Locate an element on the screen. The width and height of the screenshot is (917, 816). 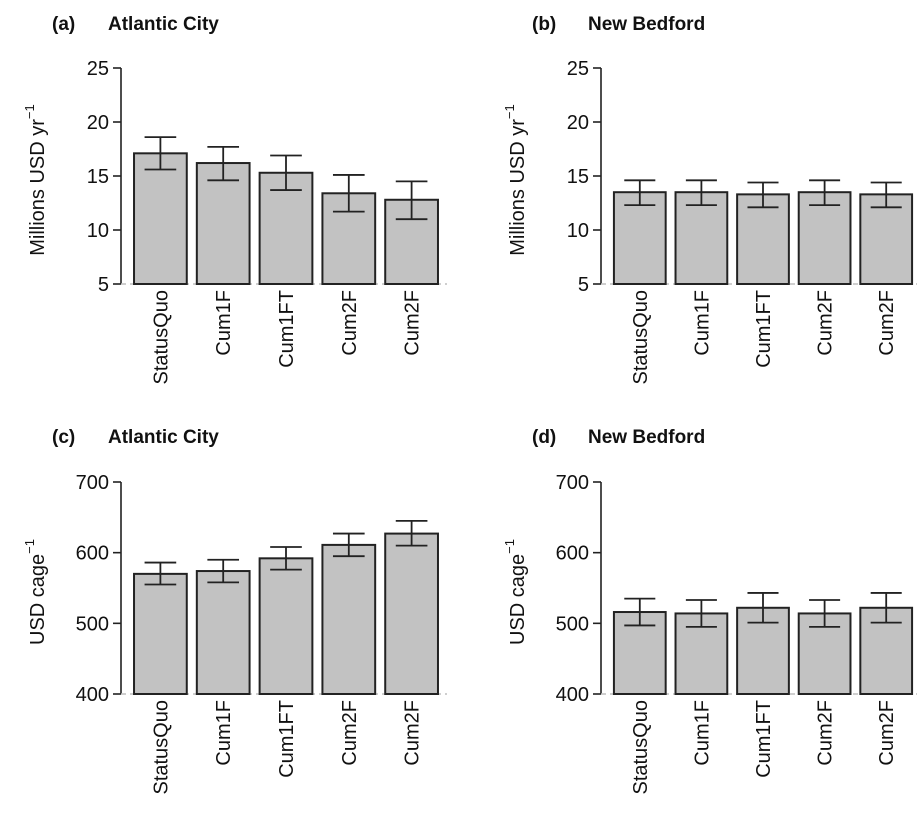
panel-label: (d) is located at coordinates (544, 437).